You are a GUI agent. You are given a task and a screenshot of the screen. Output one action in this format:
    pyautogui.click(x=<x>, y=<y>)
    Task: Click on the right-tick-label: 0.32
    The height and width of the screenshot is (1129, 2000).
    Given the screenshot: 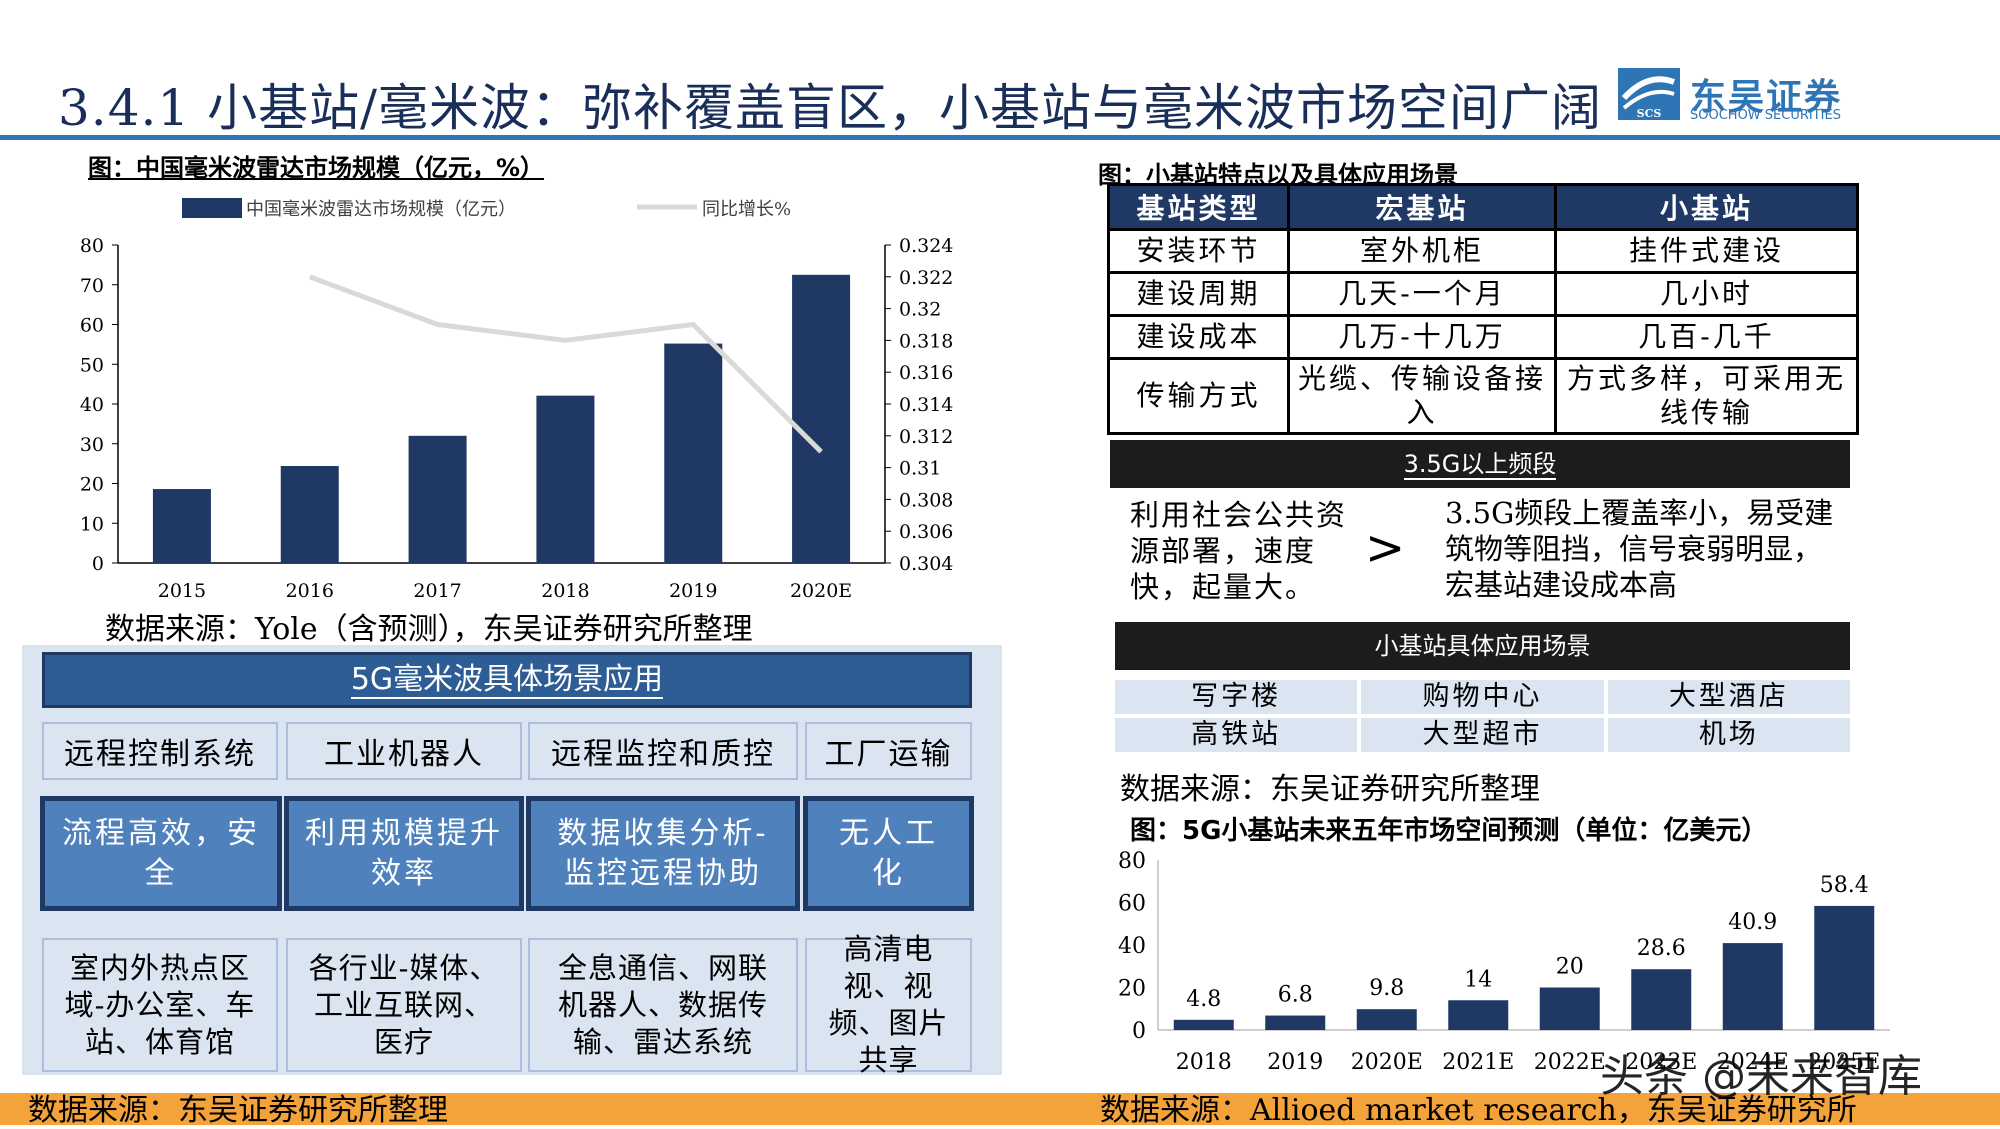 What is the action you would take?
    pyautogui.click(x=920, y=310)
    